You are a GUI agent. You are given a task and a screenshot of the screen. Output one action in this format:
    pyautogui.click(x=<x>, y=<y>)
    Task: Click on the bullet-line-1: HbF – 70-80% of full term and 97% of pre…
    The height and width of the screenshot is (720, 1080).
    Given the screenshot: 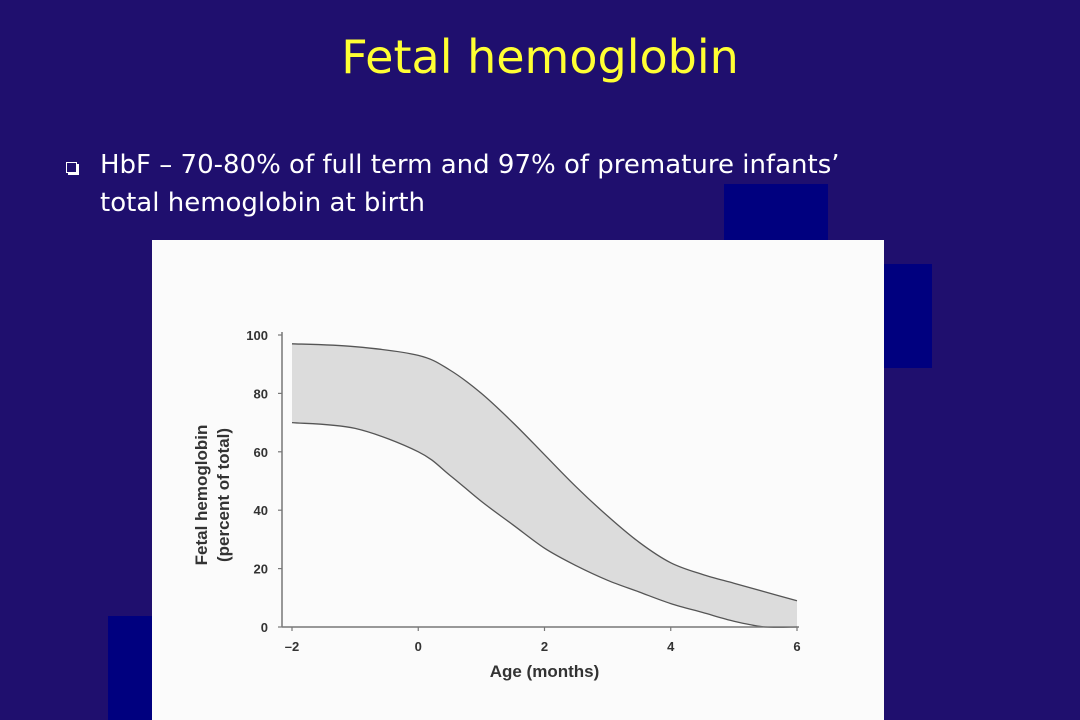 What is the action you would take?
    pyautogui.click(x=470, y=165)
    